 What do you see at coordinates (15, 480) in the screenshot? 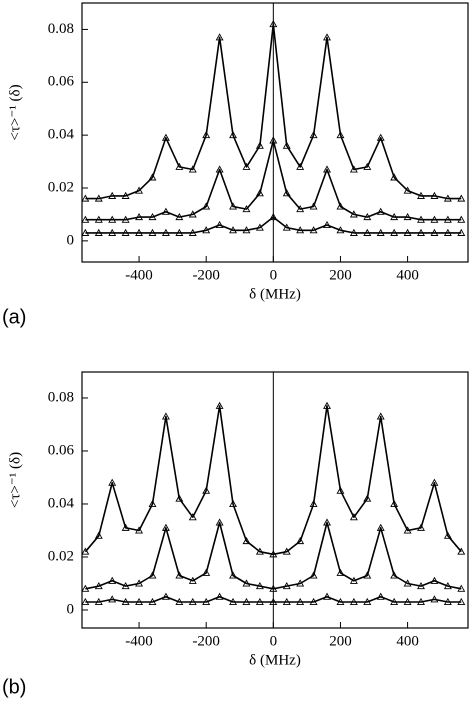
I see `y-axis-label: <τ>⁻¹ (δ)` at bounding box center [15, 480].